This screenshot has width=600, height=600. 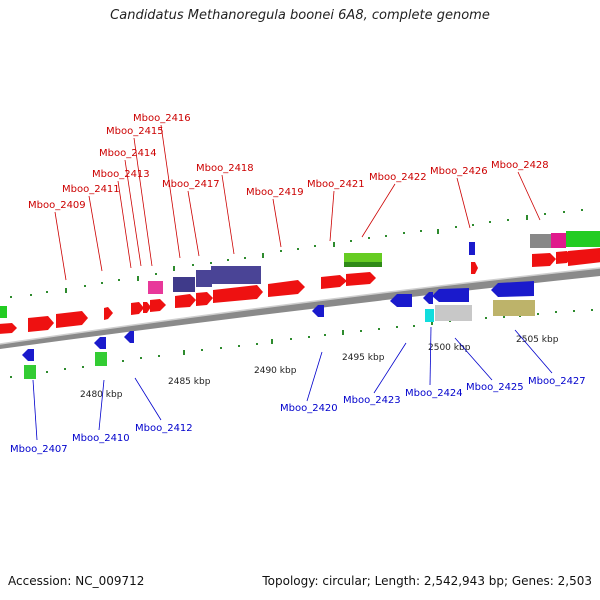 What do you see at coordinates (91, 189) in the screenshot?
I see `label-mboo-2411: Mboo_2411` at bounding box center [91, 189].